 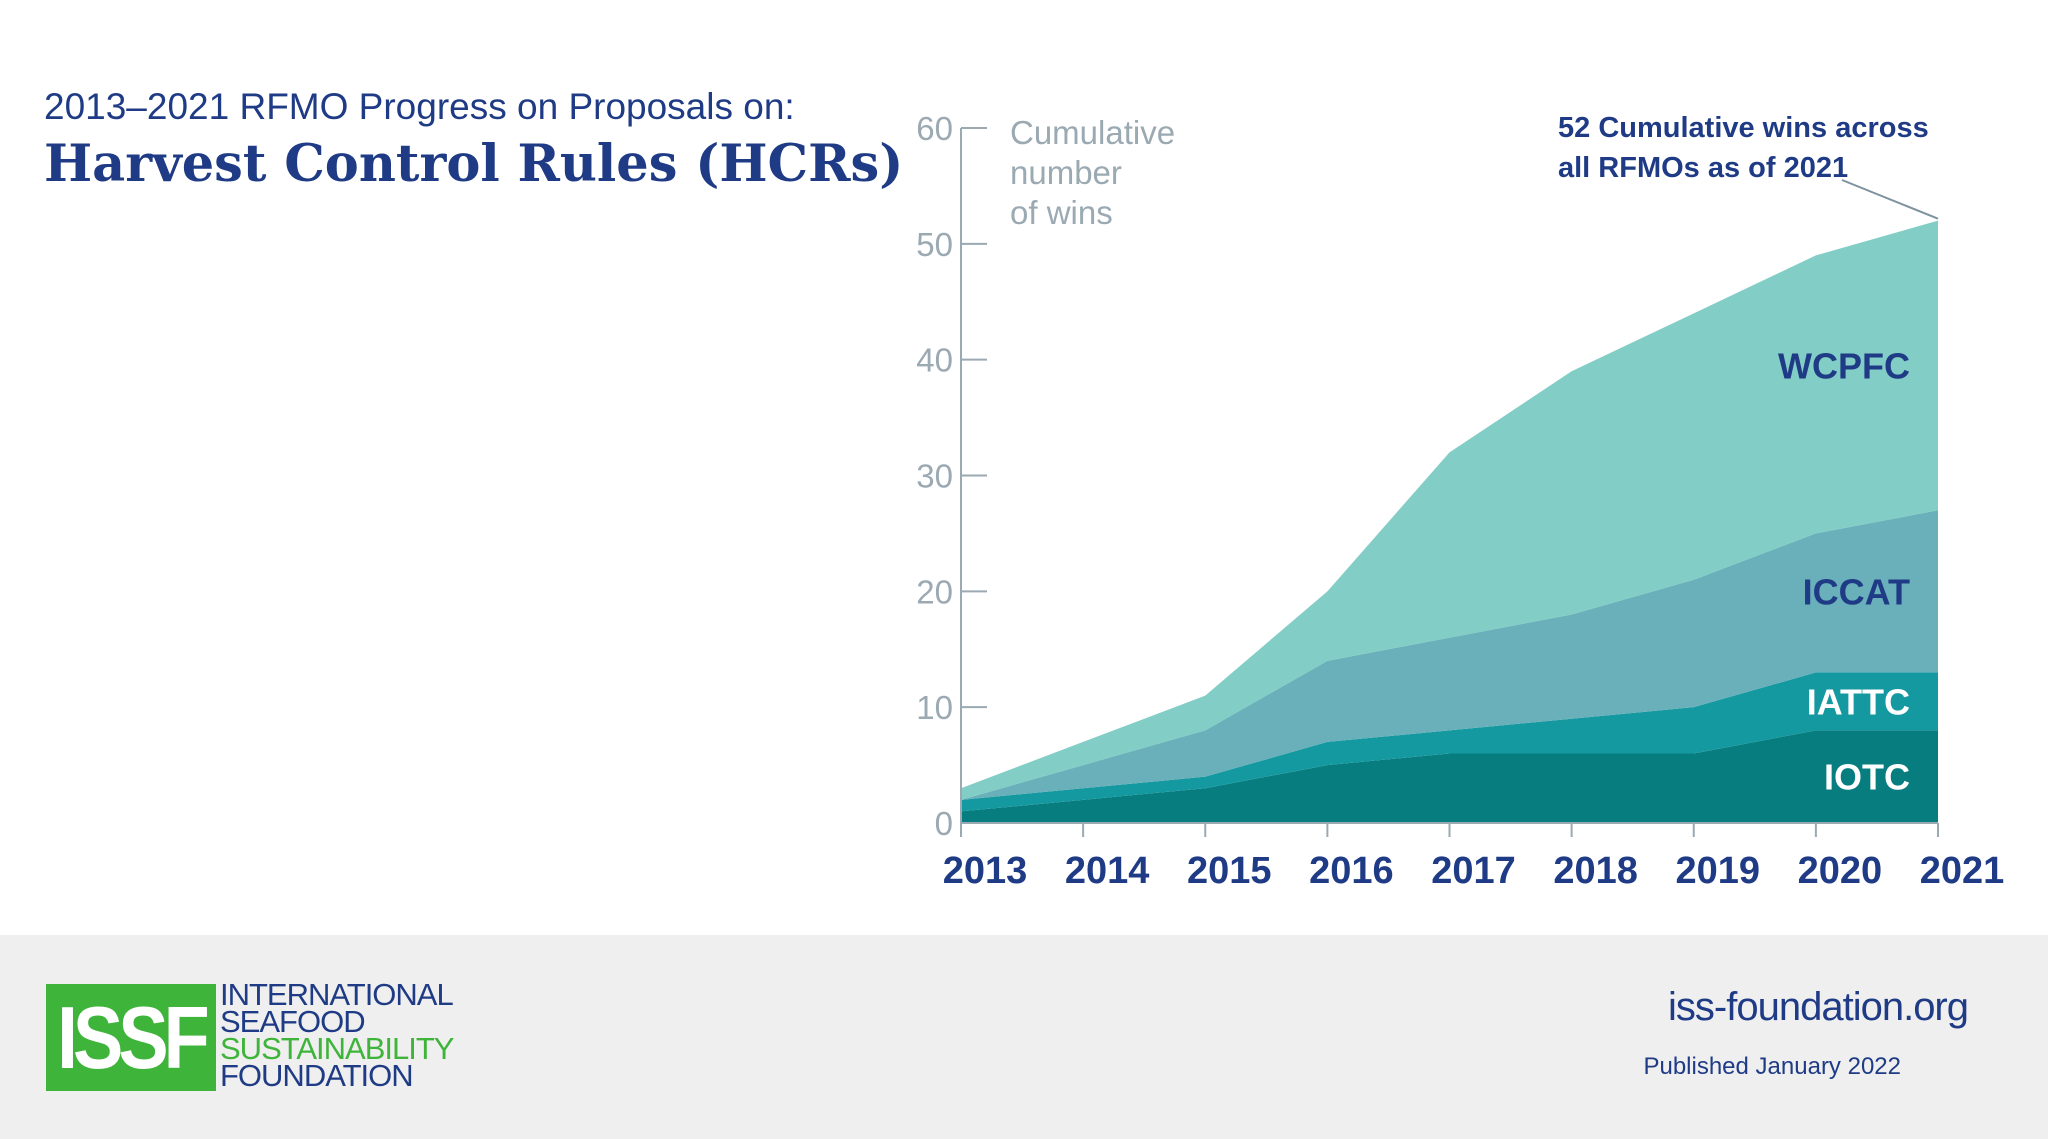 I want to click on annotation-line-2: all RFMOs as of 2021, so click(x=1703, y=168).